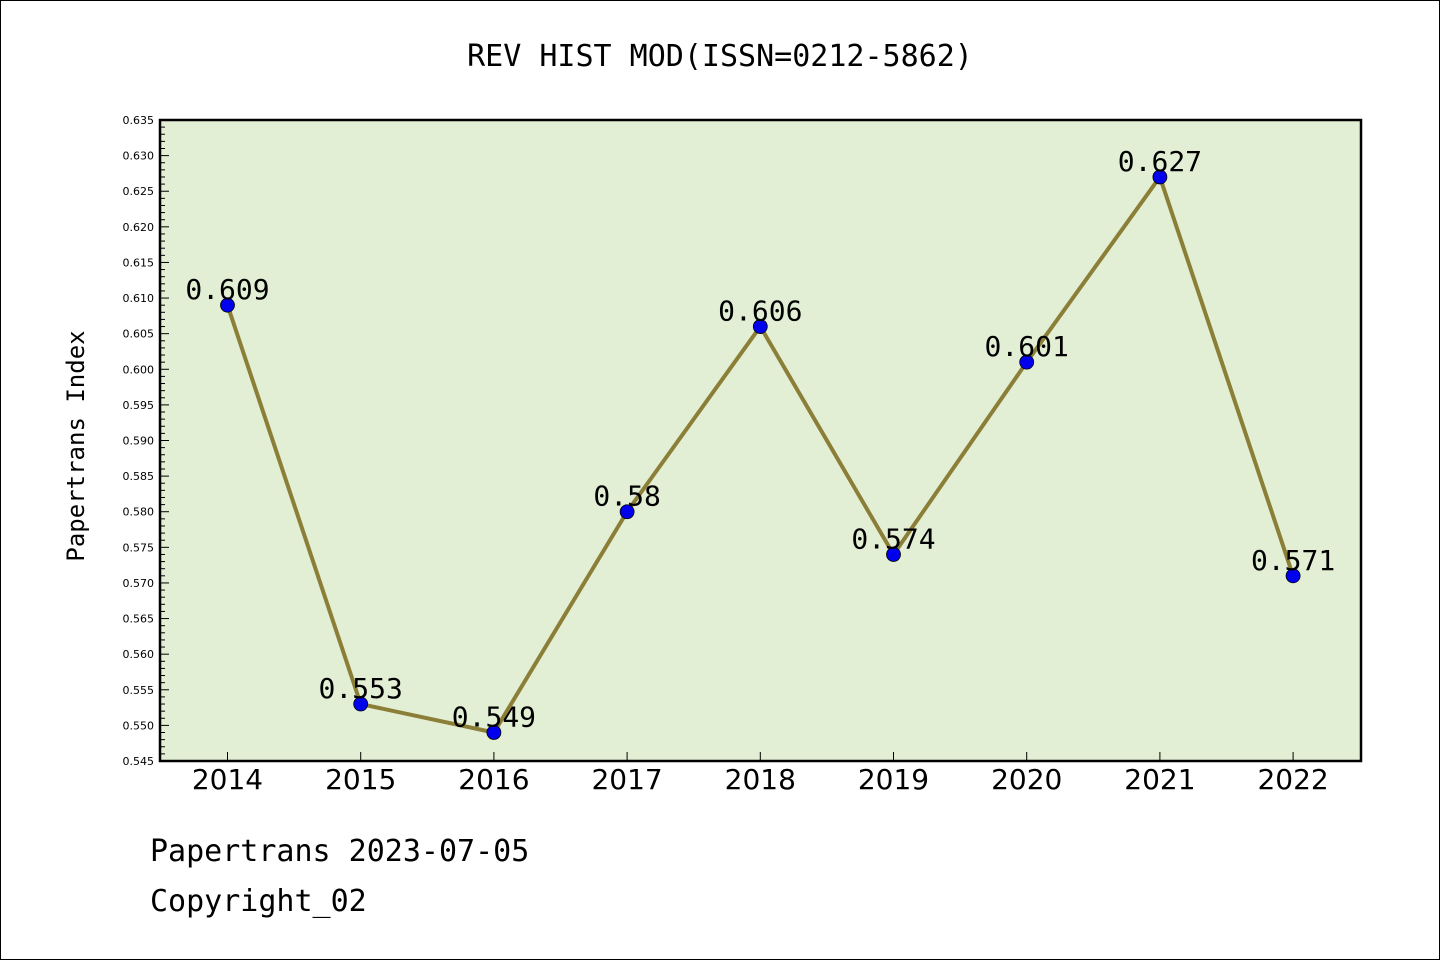 The width and height of the screenshot is (1440, 960). Describe the element at coordinates (139, 298) in the screenshot. I see `y-tick-label: 0.610` at that location.